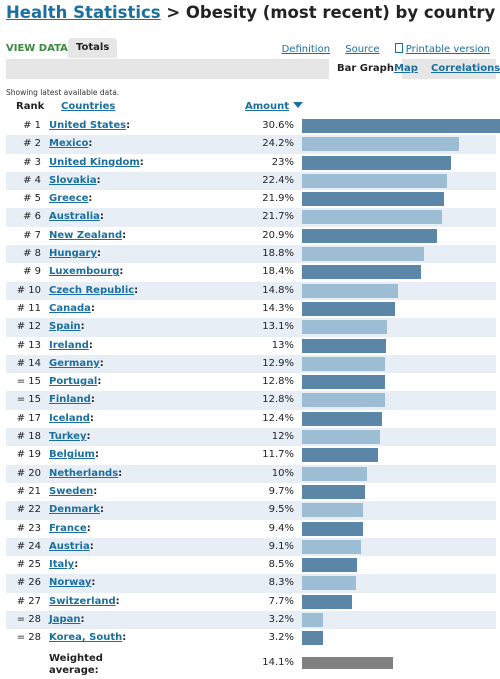 This screenshot has width=500, height=679. I want to click on country-link: Switzerland, so click(82, 601).